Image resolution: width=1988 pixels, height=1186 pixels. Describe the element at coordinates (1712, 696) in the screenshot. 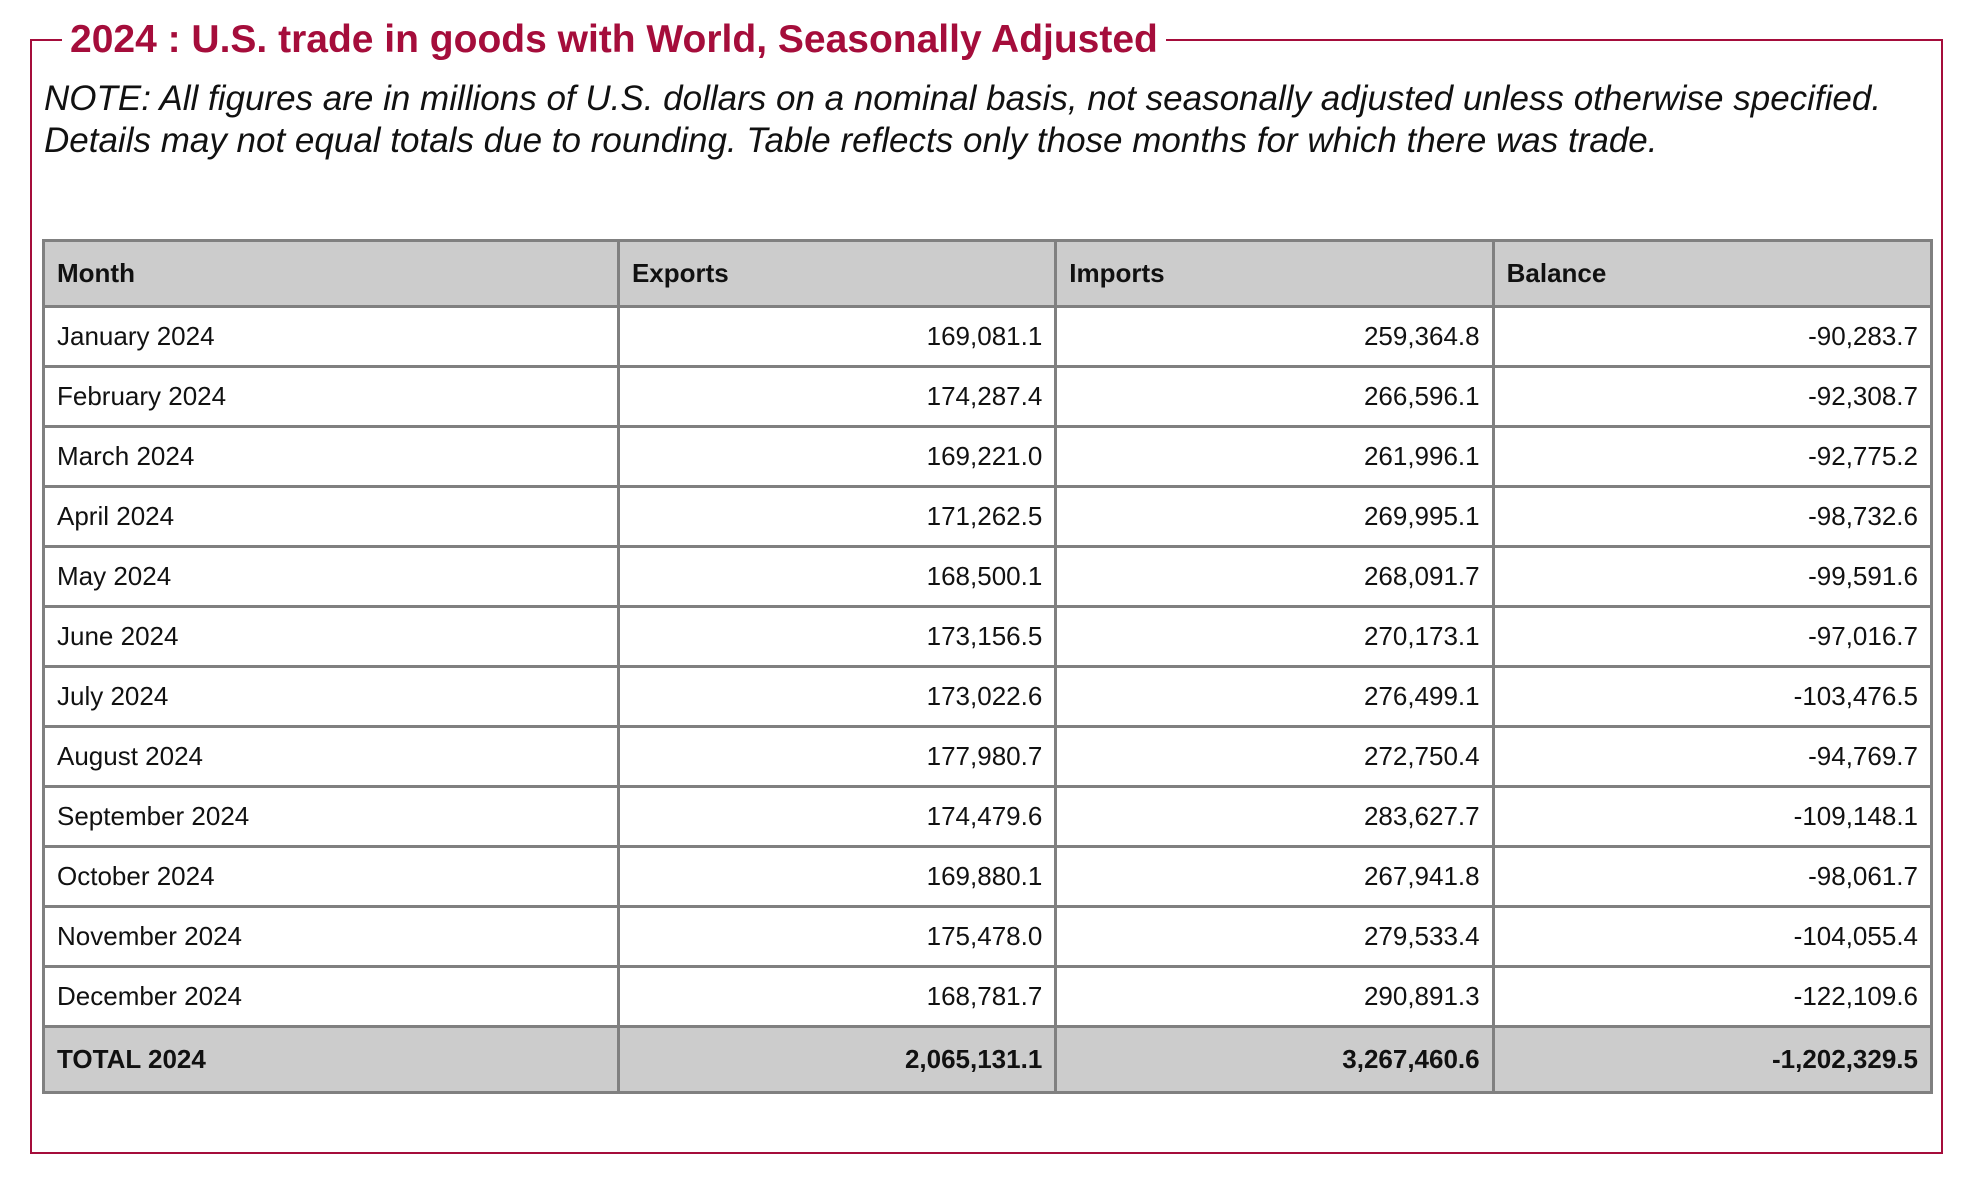

I see `cell-balance: -103,476.5` at that location.